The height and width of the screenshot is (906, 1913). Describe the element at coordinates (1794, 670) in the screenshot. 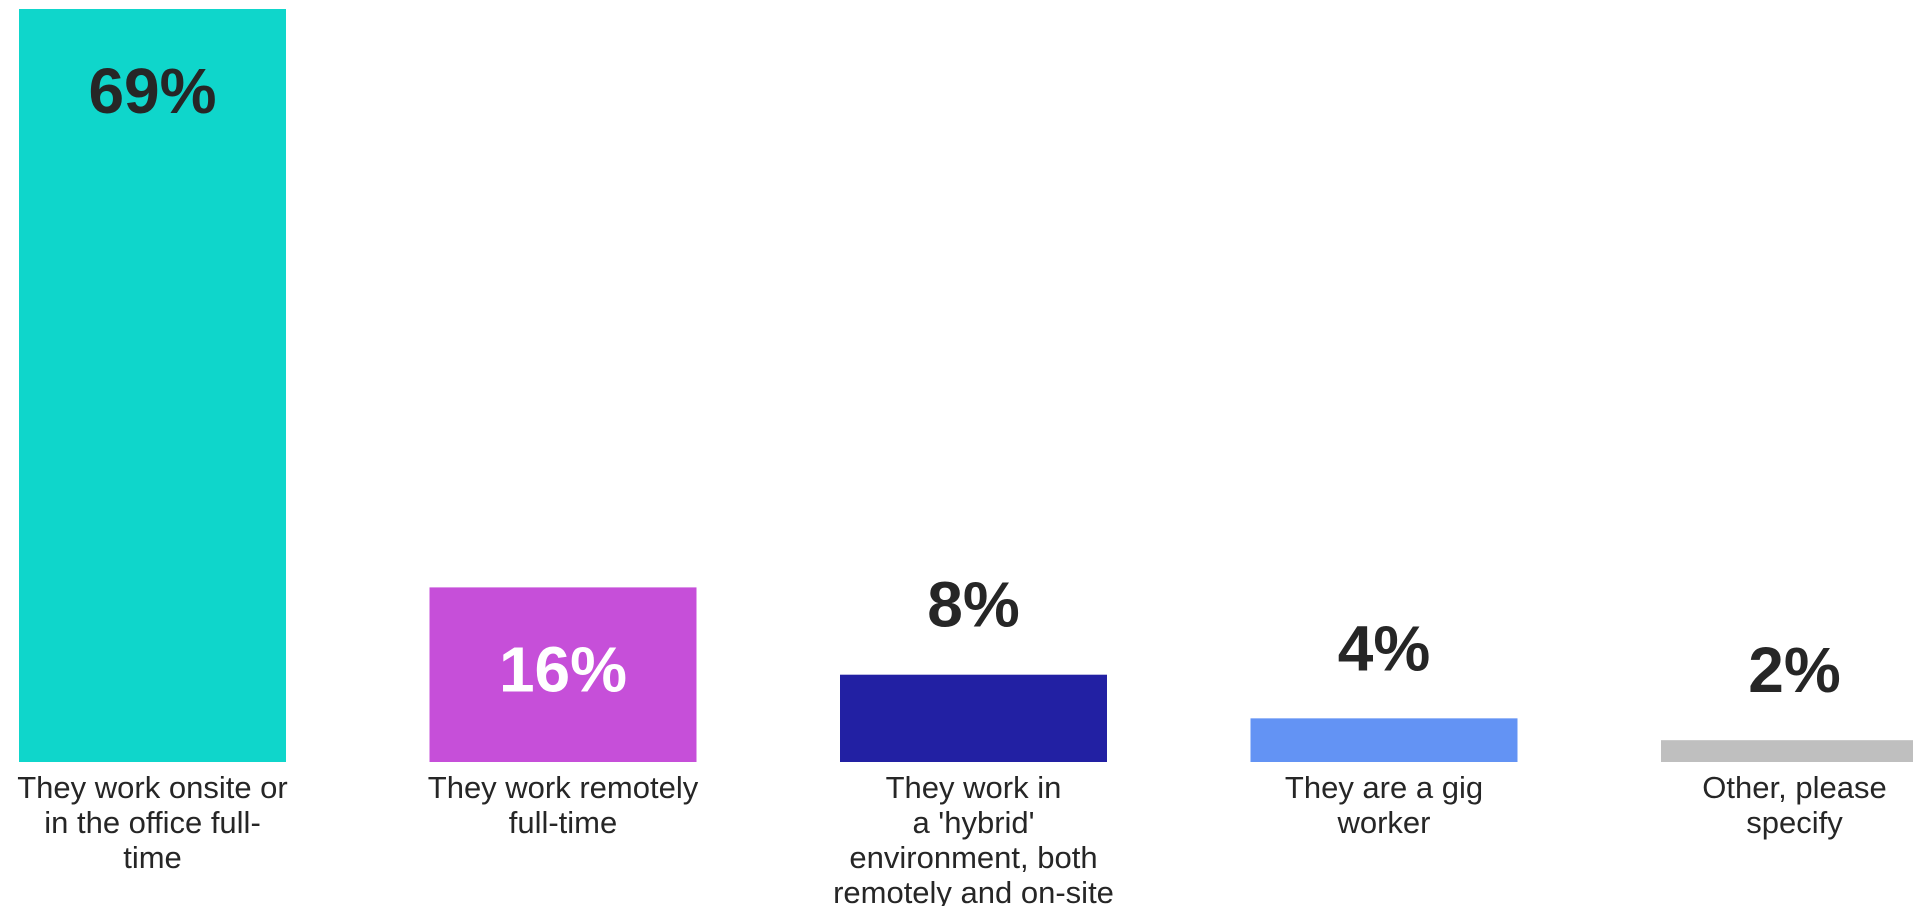

I see `value-label-5: 2%` at that location.